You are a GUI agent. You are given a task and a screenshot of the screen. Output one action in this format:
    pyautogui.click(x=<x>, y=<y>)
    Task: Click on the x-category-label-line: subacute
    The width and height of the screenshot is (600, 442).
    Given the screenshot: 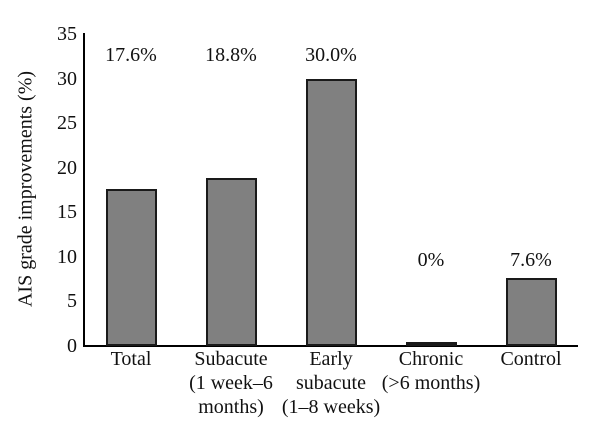 What is the action you would take?
    pyautogui.click(x=331, y=383)
    